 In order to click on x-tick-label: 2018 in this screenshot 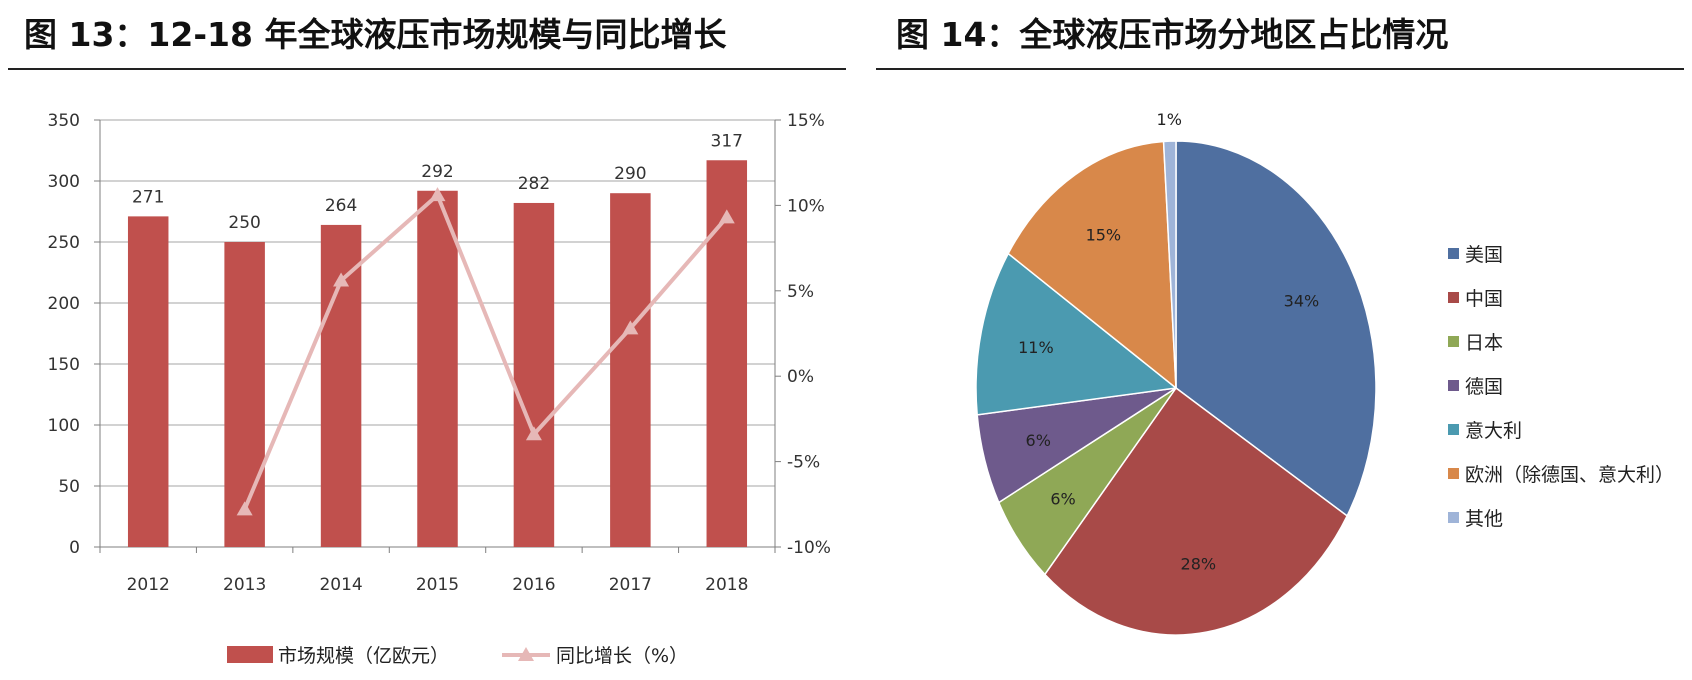, I will do `click(726, 585)`.